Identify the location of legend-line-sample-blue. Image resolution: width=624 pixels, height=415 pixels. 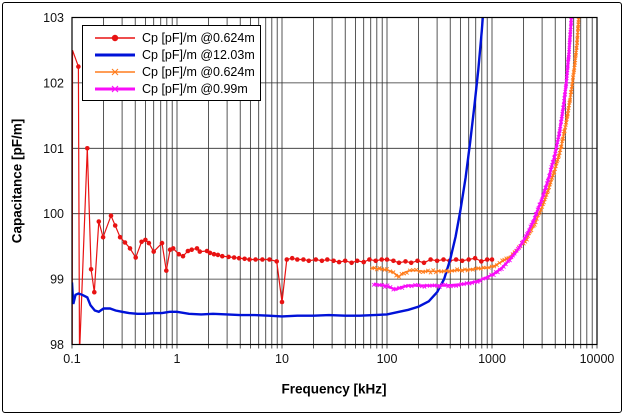
(115, 54).